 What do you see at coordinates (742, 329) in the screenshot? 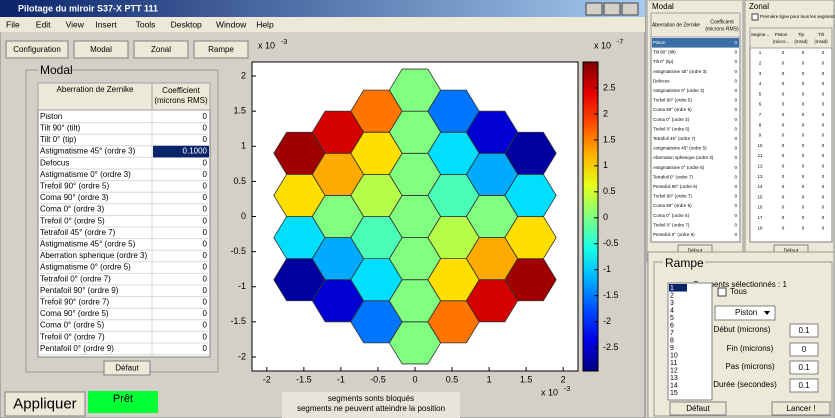
I see `field-label: Début (microns)` at bounding box center [742, 329].